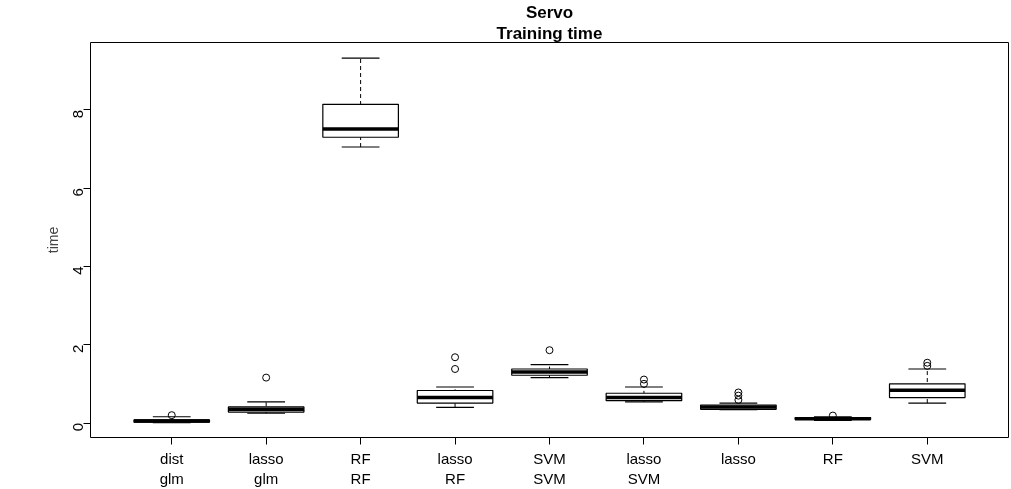  I want to click on y-tick-label: 8, so click(78, 114).